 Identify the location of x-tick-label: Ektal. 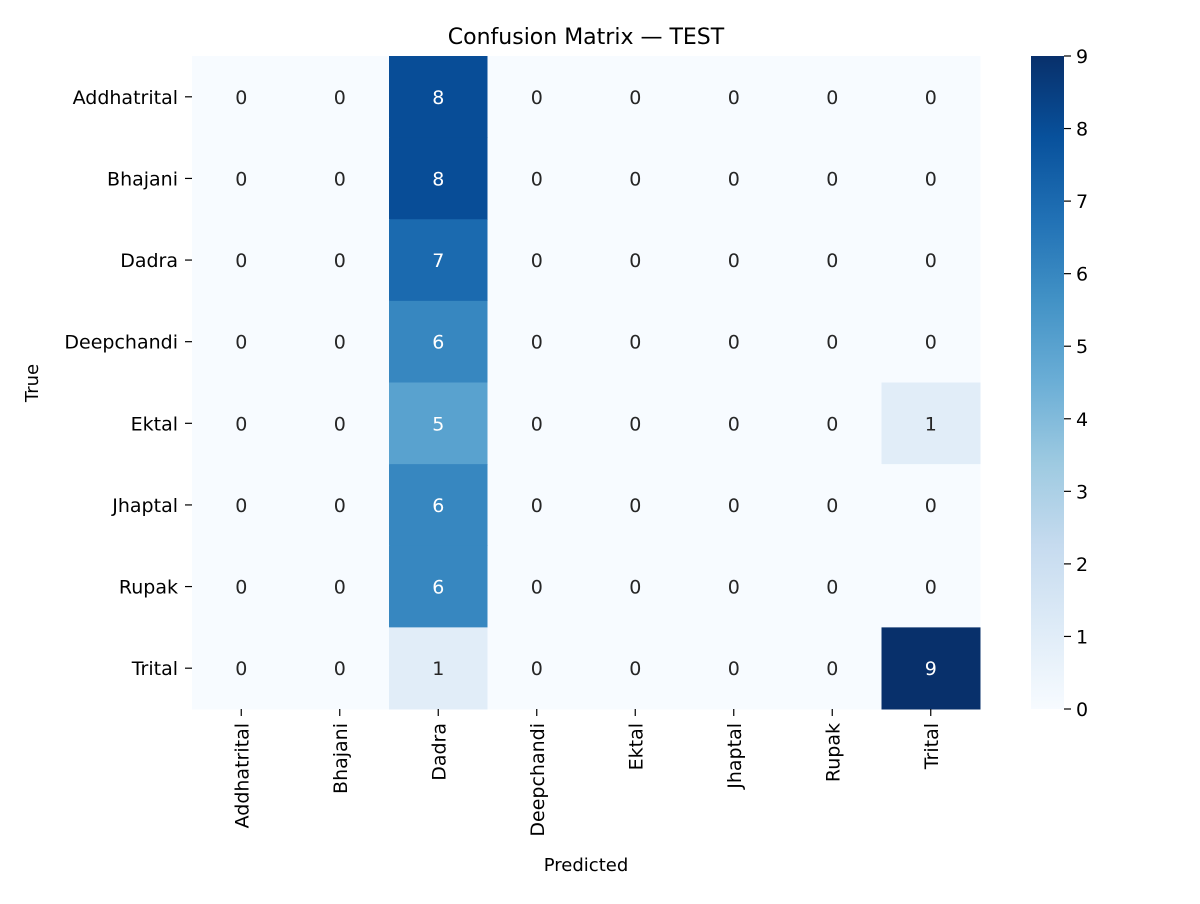
(636, 746).